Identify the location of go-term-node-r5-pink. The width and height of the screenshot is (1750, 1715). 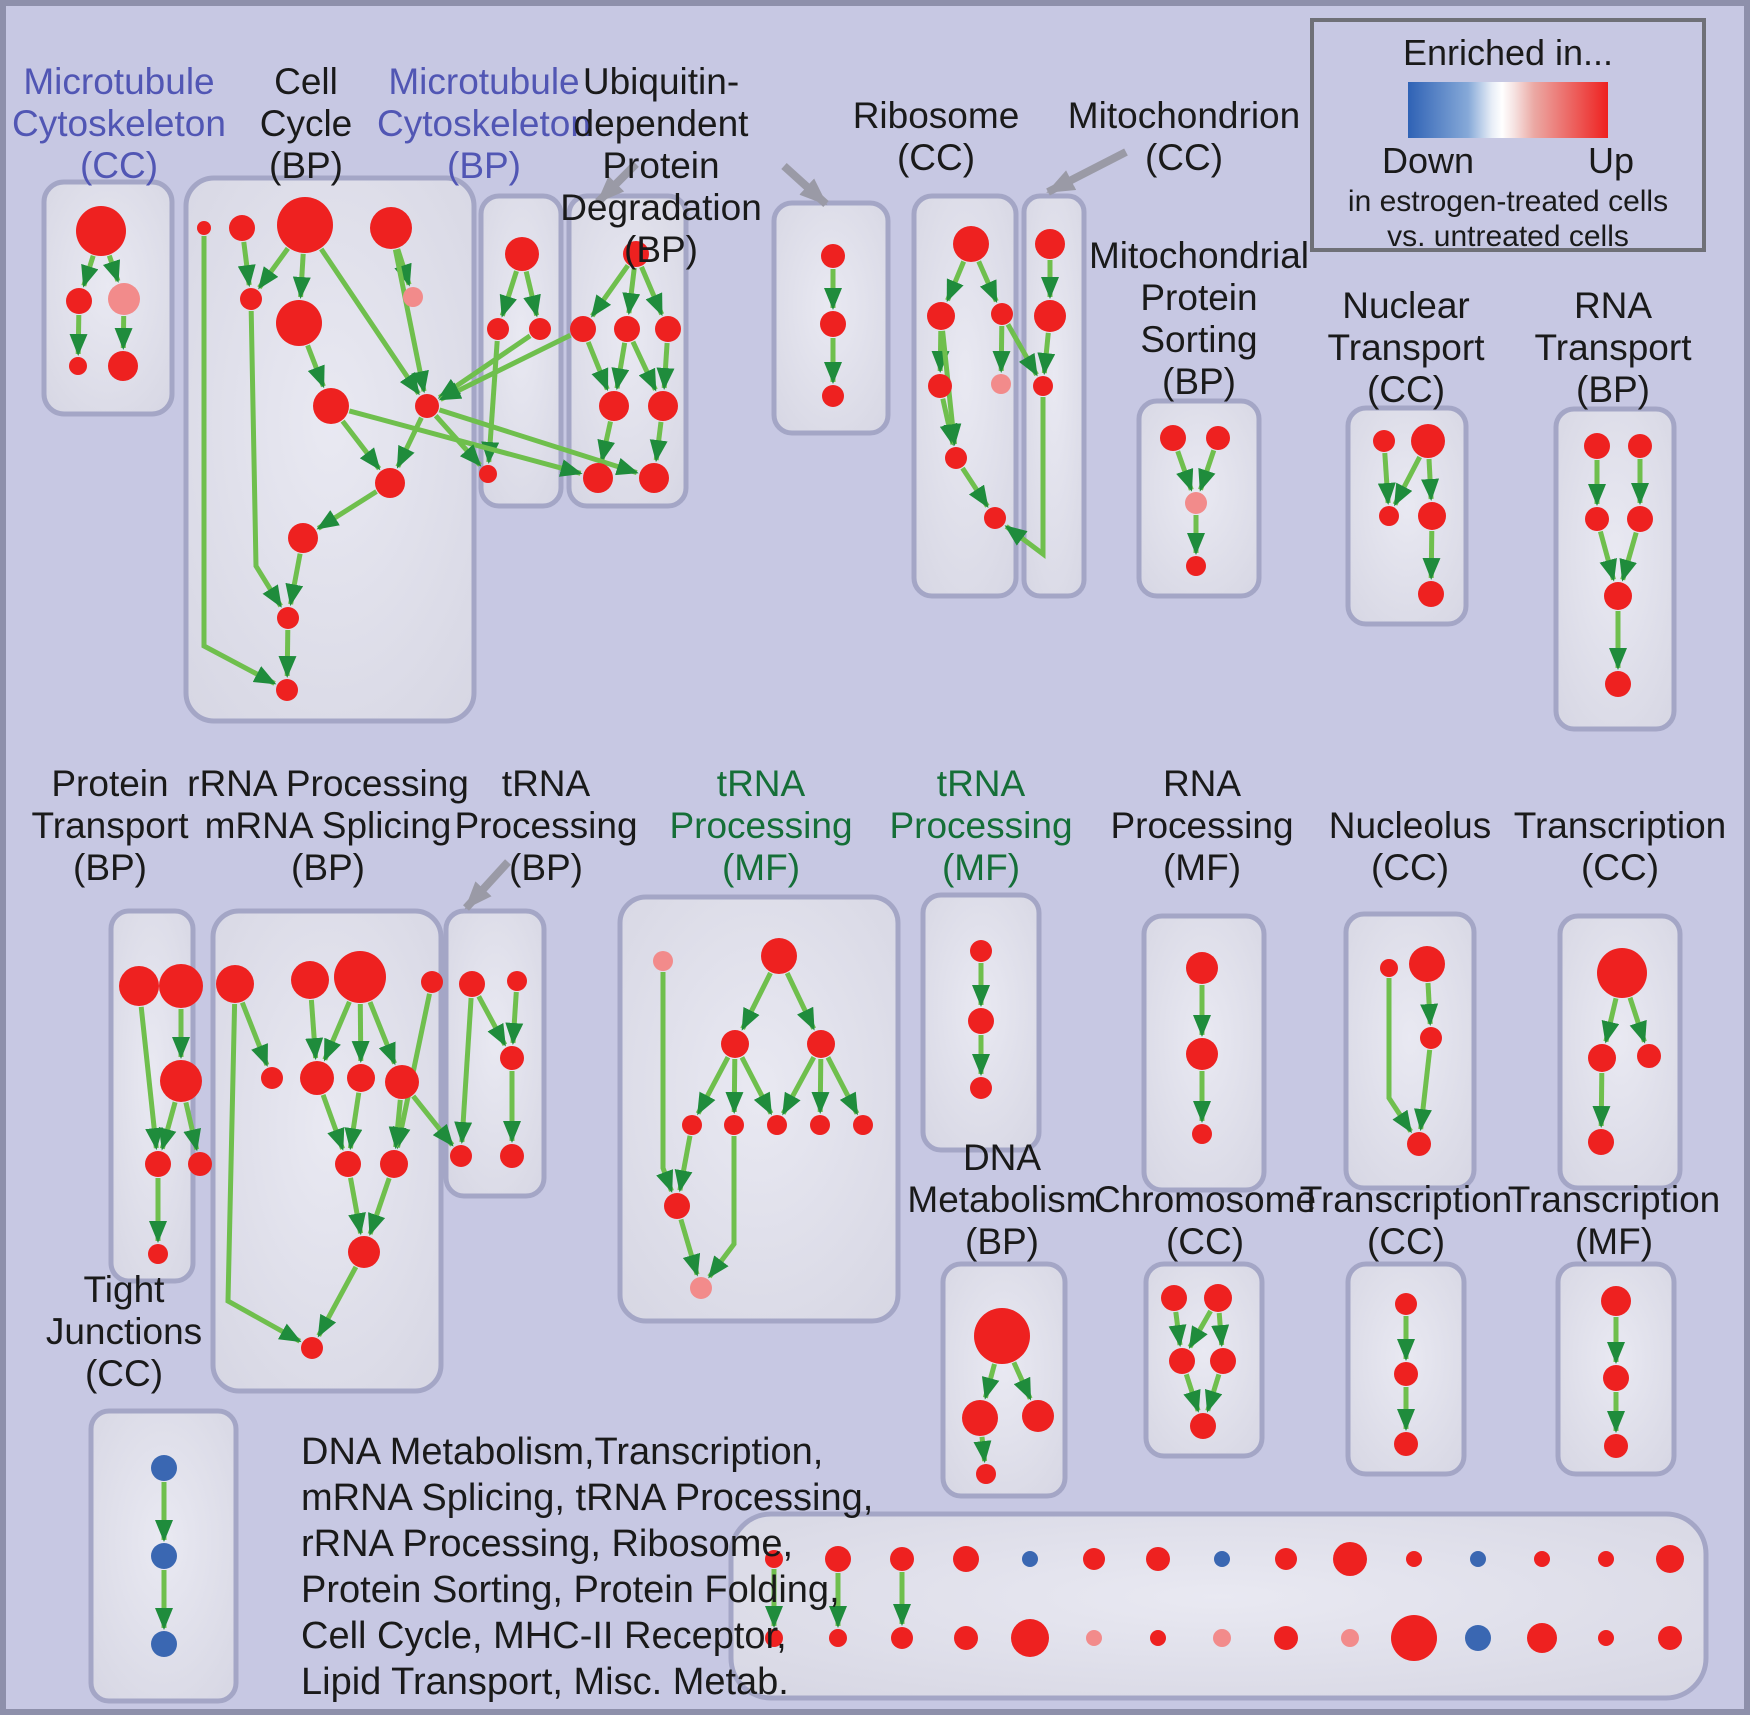
(1001, 384).